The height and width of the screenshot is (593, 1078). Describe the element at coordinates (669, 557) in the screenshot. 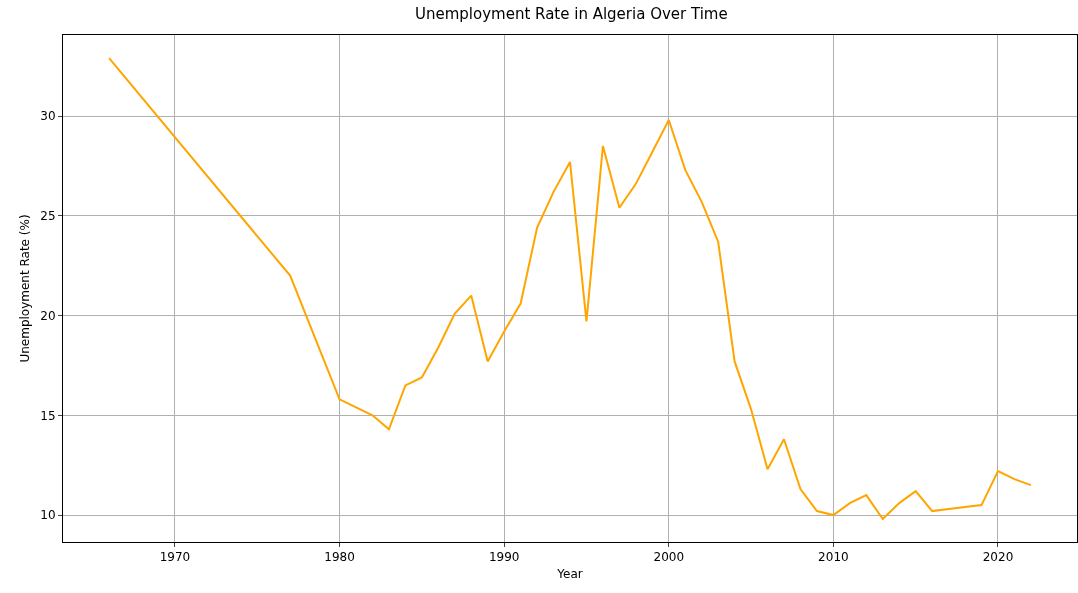

I see `x-tick-label: 2000` at that location.